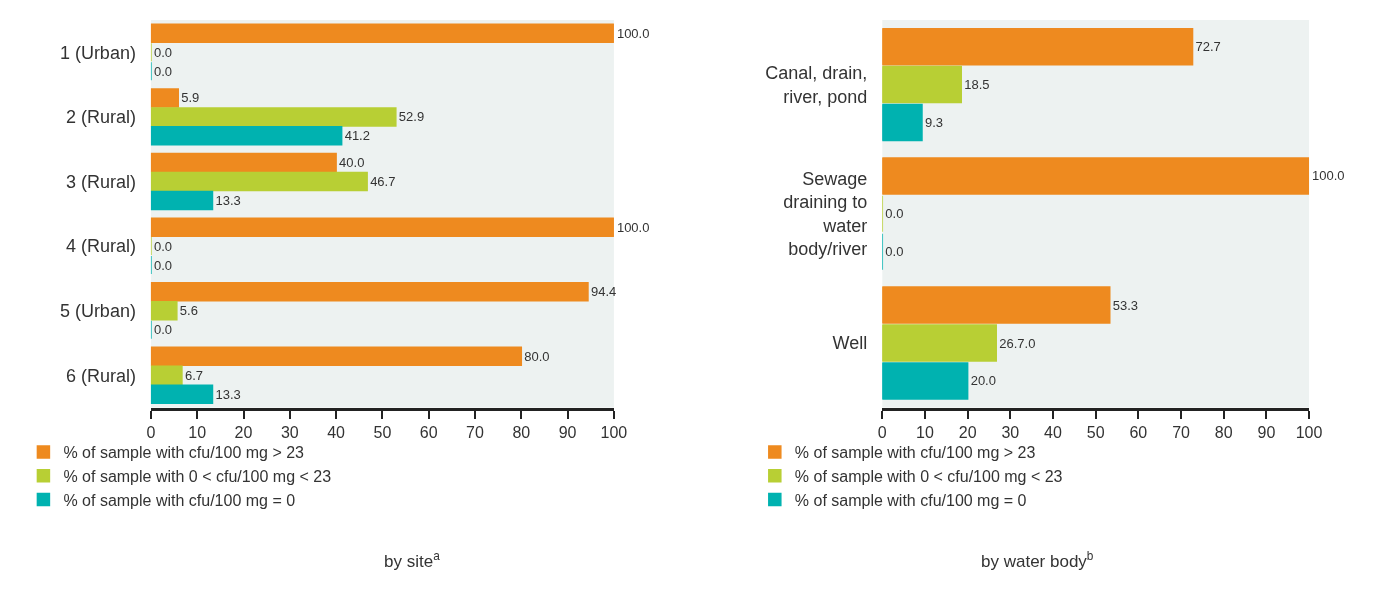  What do you see at coordinates (603, 292) in the screenshot?
I see `data-label: 94.4` at bounding box center [603, 292].